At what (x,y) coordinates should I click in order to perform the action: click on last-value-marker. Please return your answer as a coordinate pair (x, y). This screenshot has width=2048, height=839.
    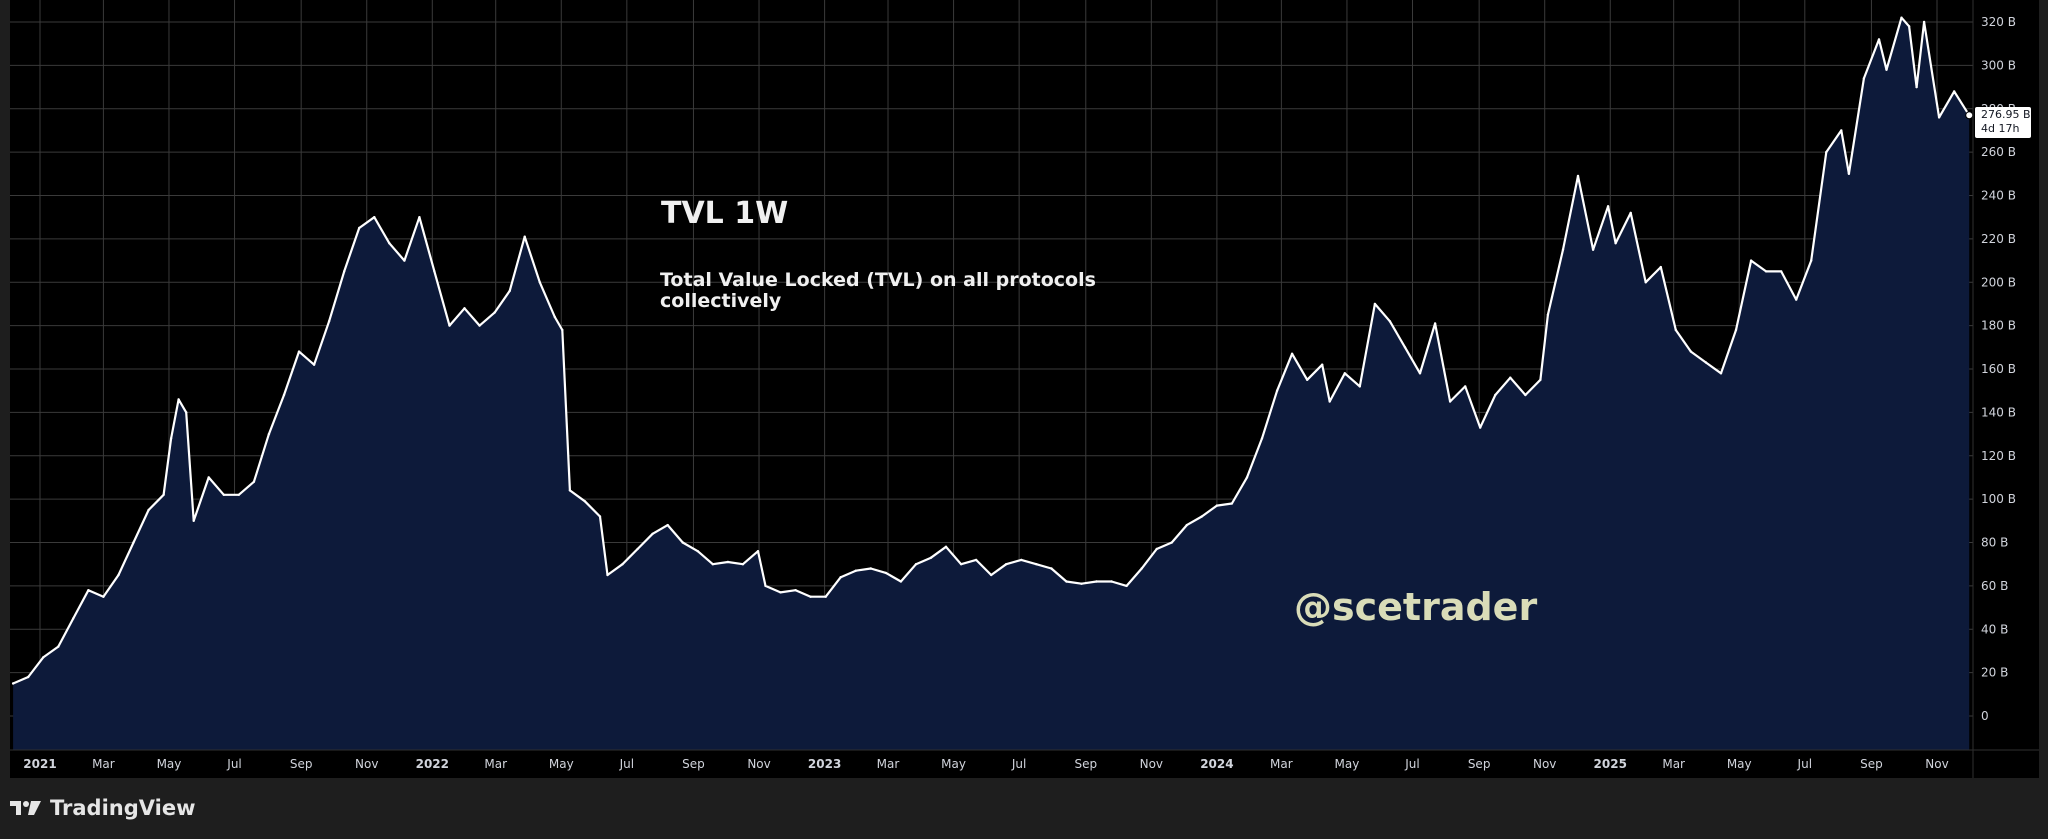
    Looking at the image, I should click on (1969, 115).